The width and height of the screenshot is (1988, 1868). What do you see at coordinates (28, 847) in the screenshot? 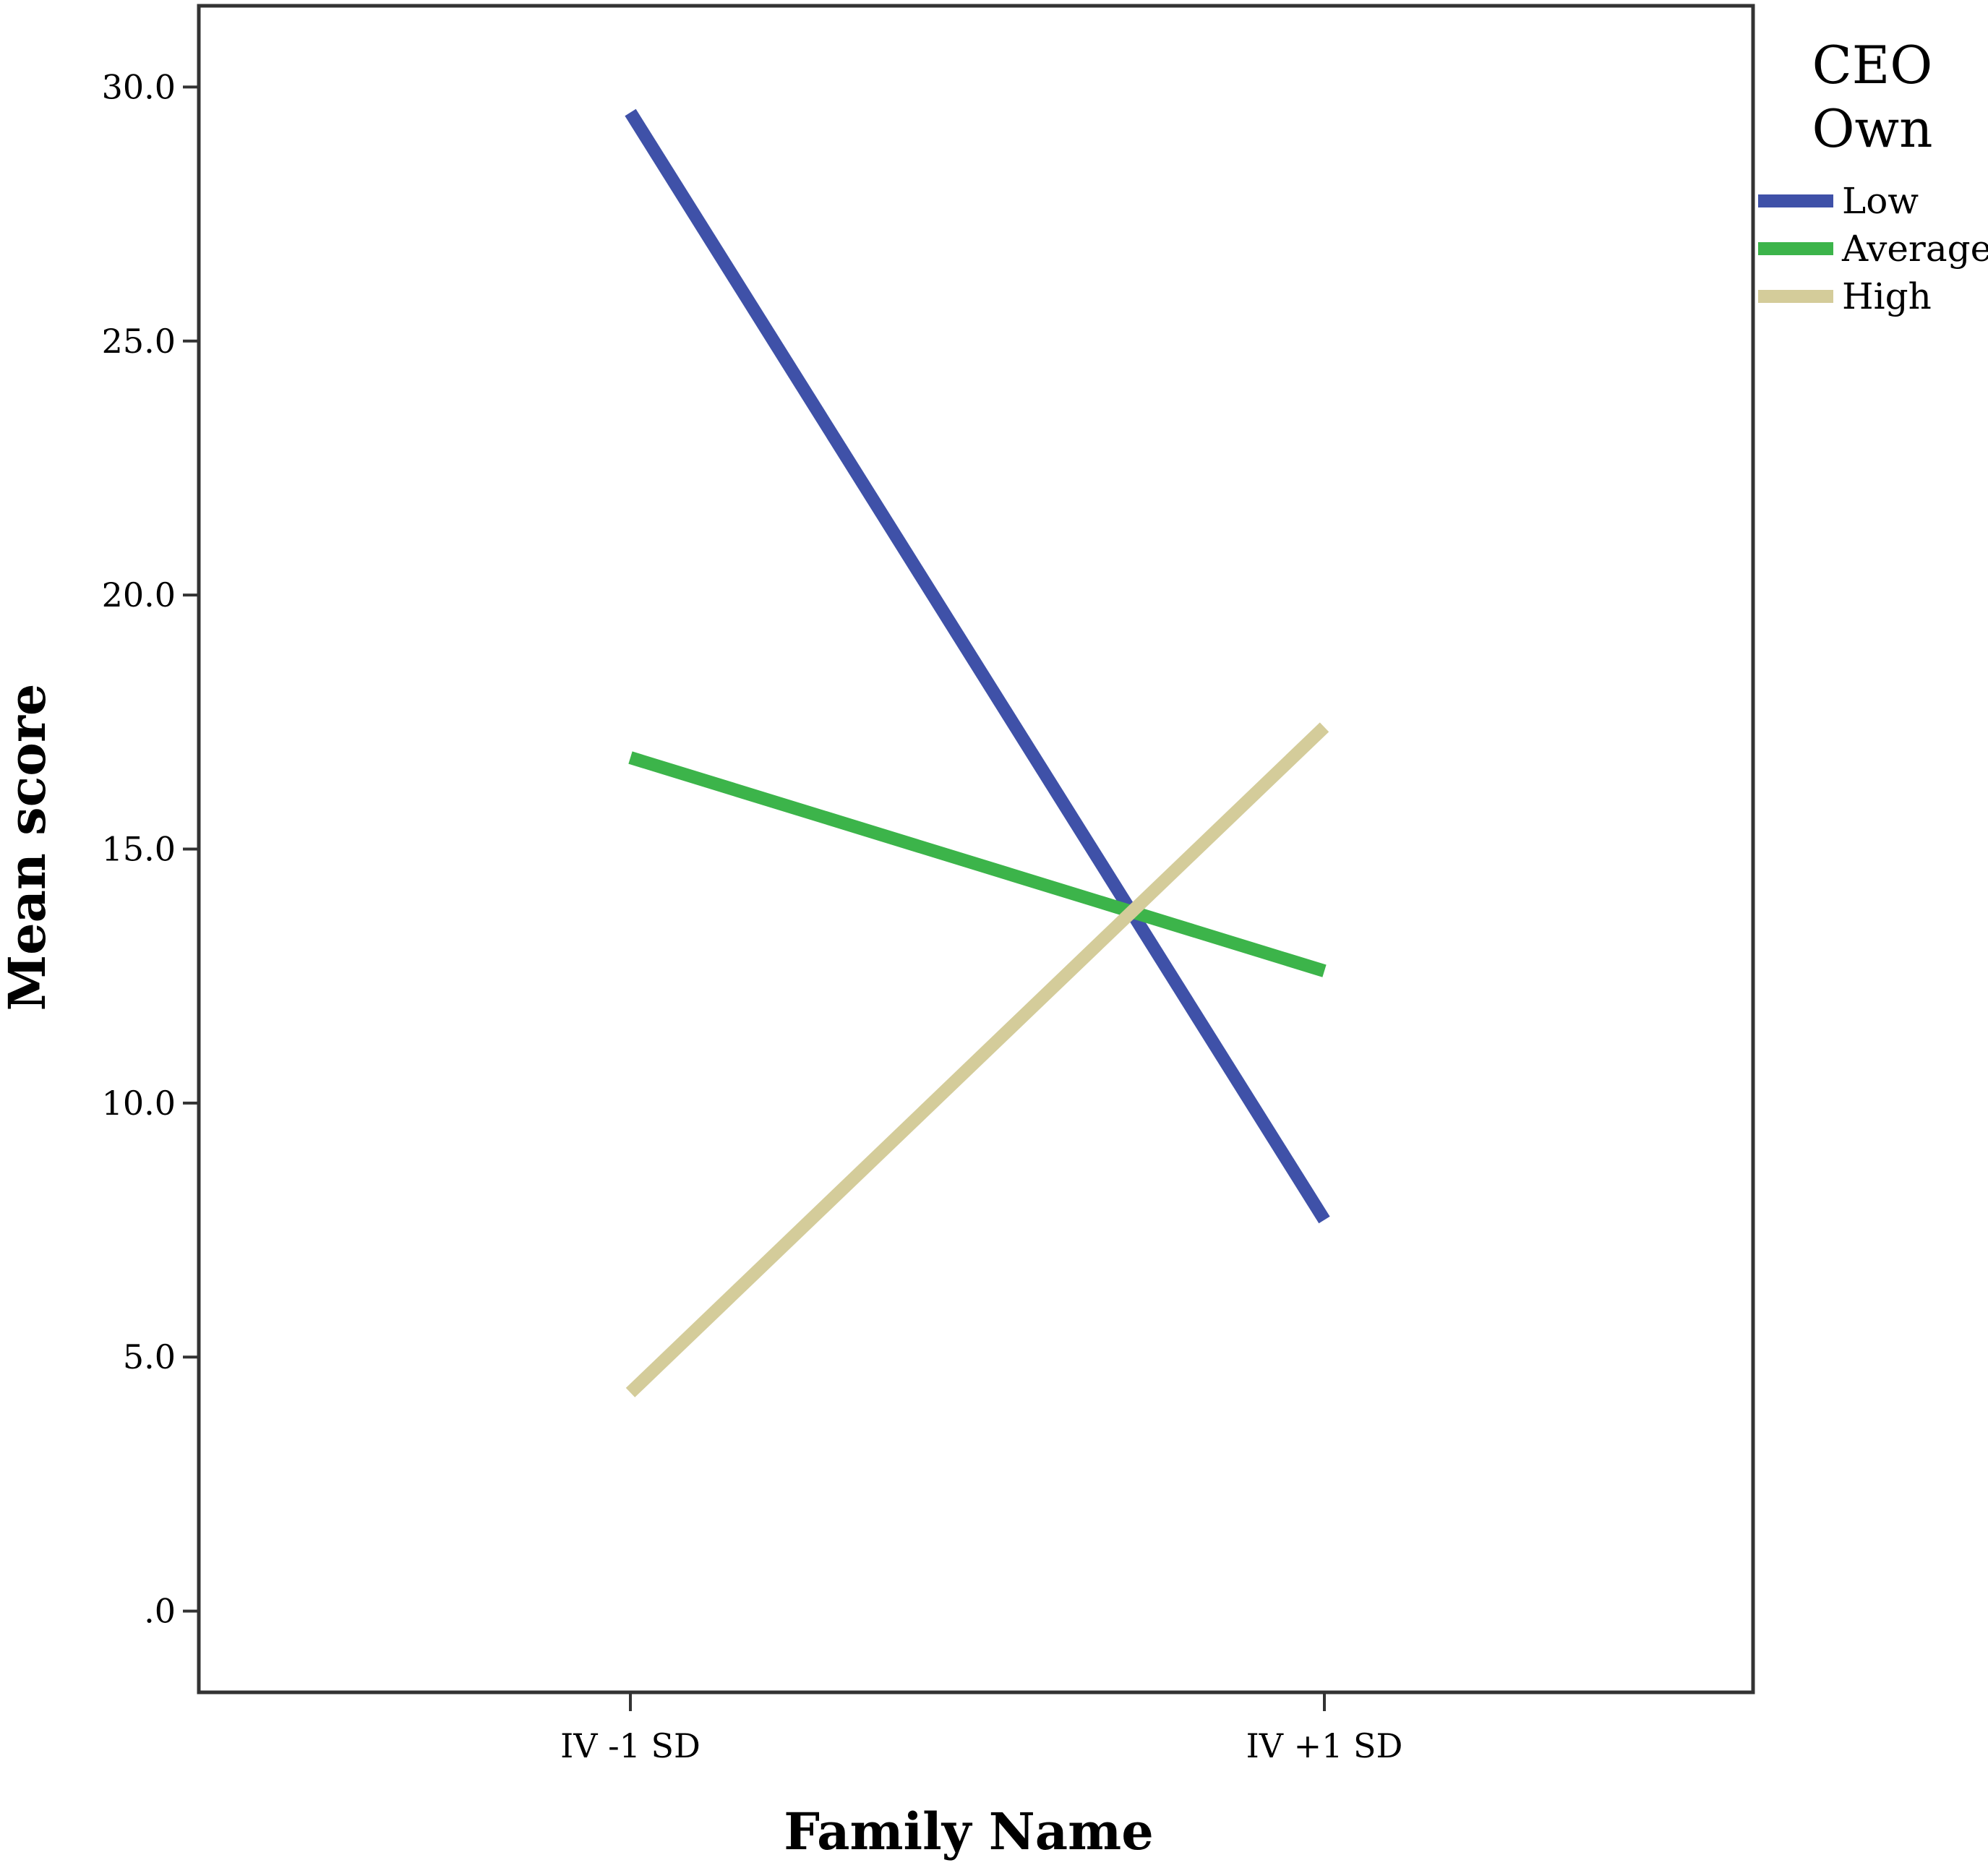
I see `y-axis-title: Mean score` at bounding box center [28, 847].